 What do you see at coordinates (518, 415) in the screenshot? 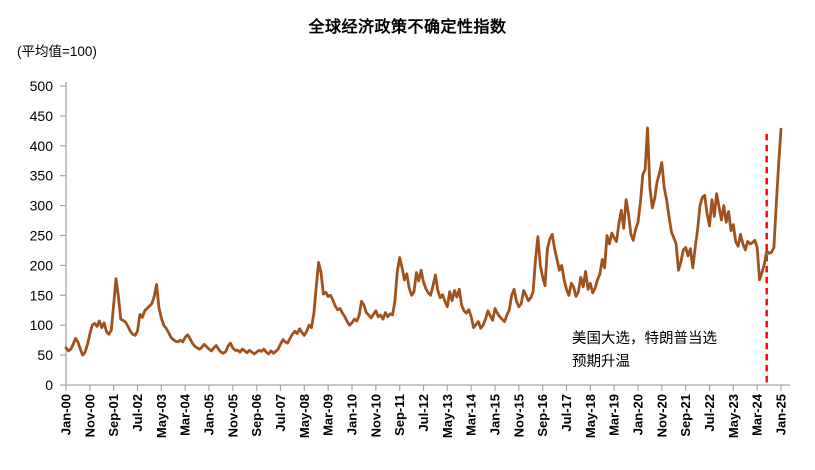
I see `x-axis-label: Nov-15` at bounding box center [518, 415].